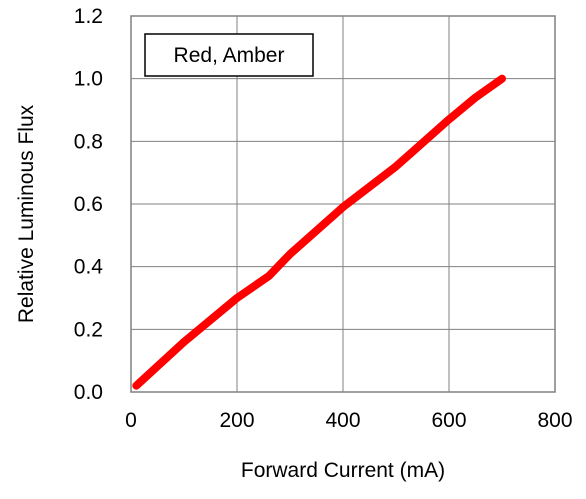 The image size is (586, 499). Describe the element at coordinates (343, 470) in the screenshot. I see `x-axis-title: Forward Current (mA)` at that location.